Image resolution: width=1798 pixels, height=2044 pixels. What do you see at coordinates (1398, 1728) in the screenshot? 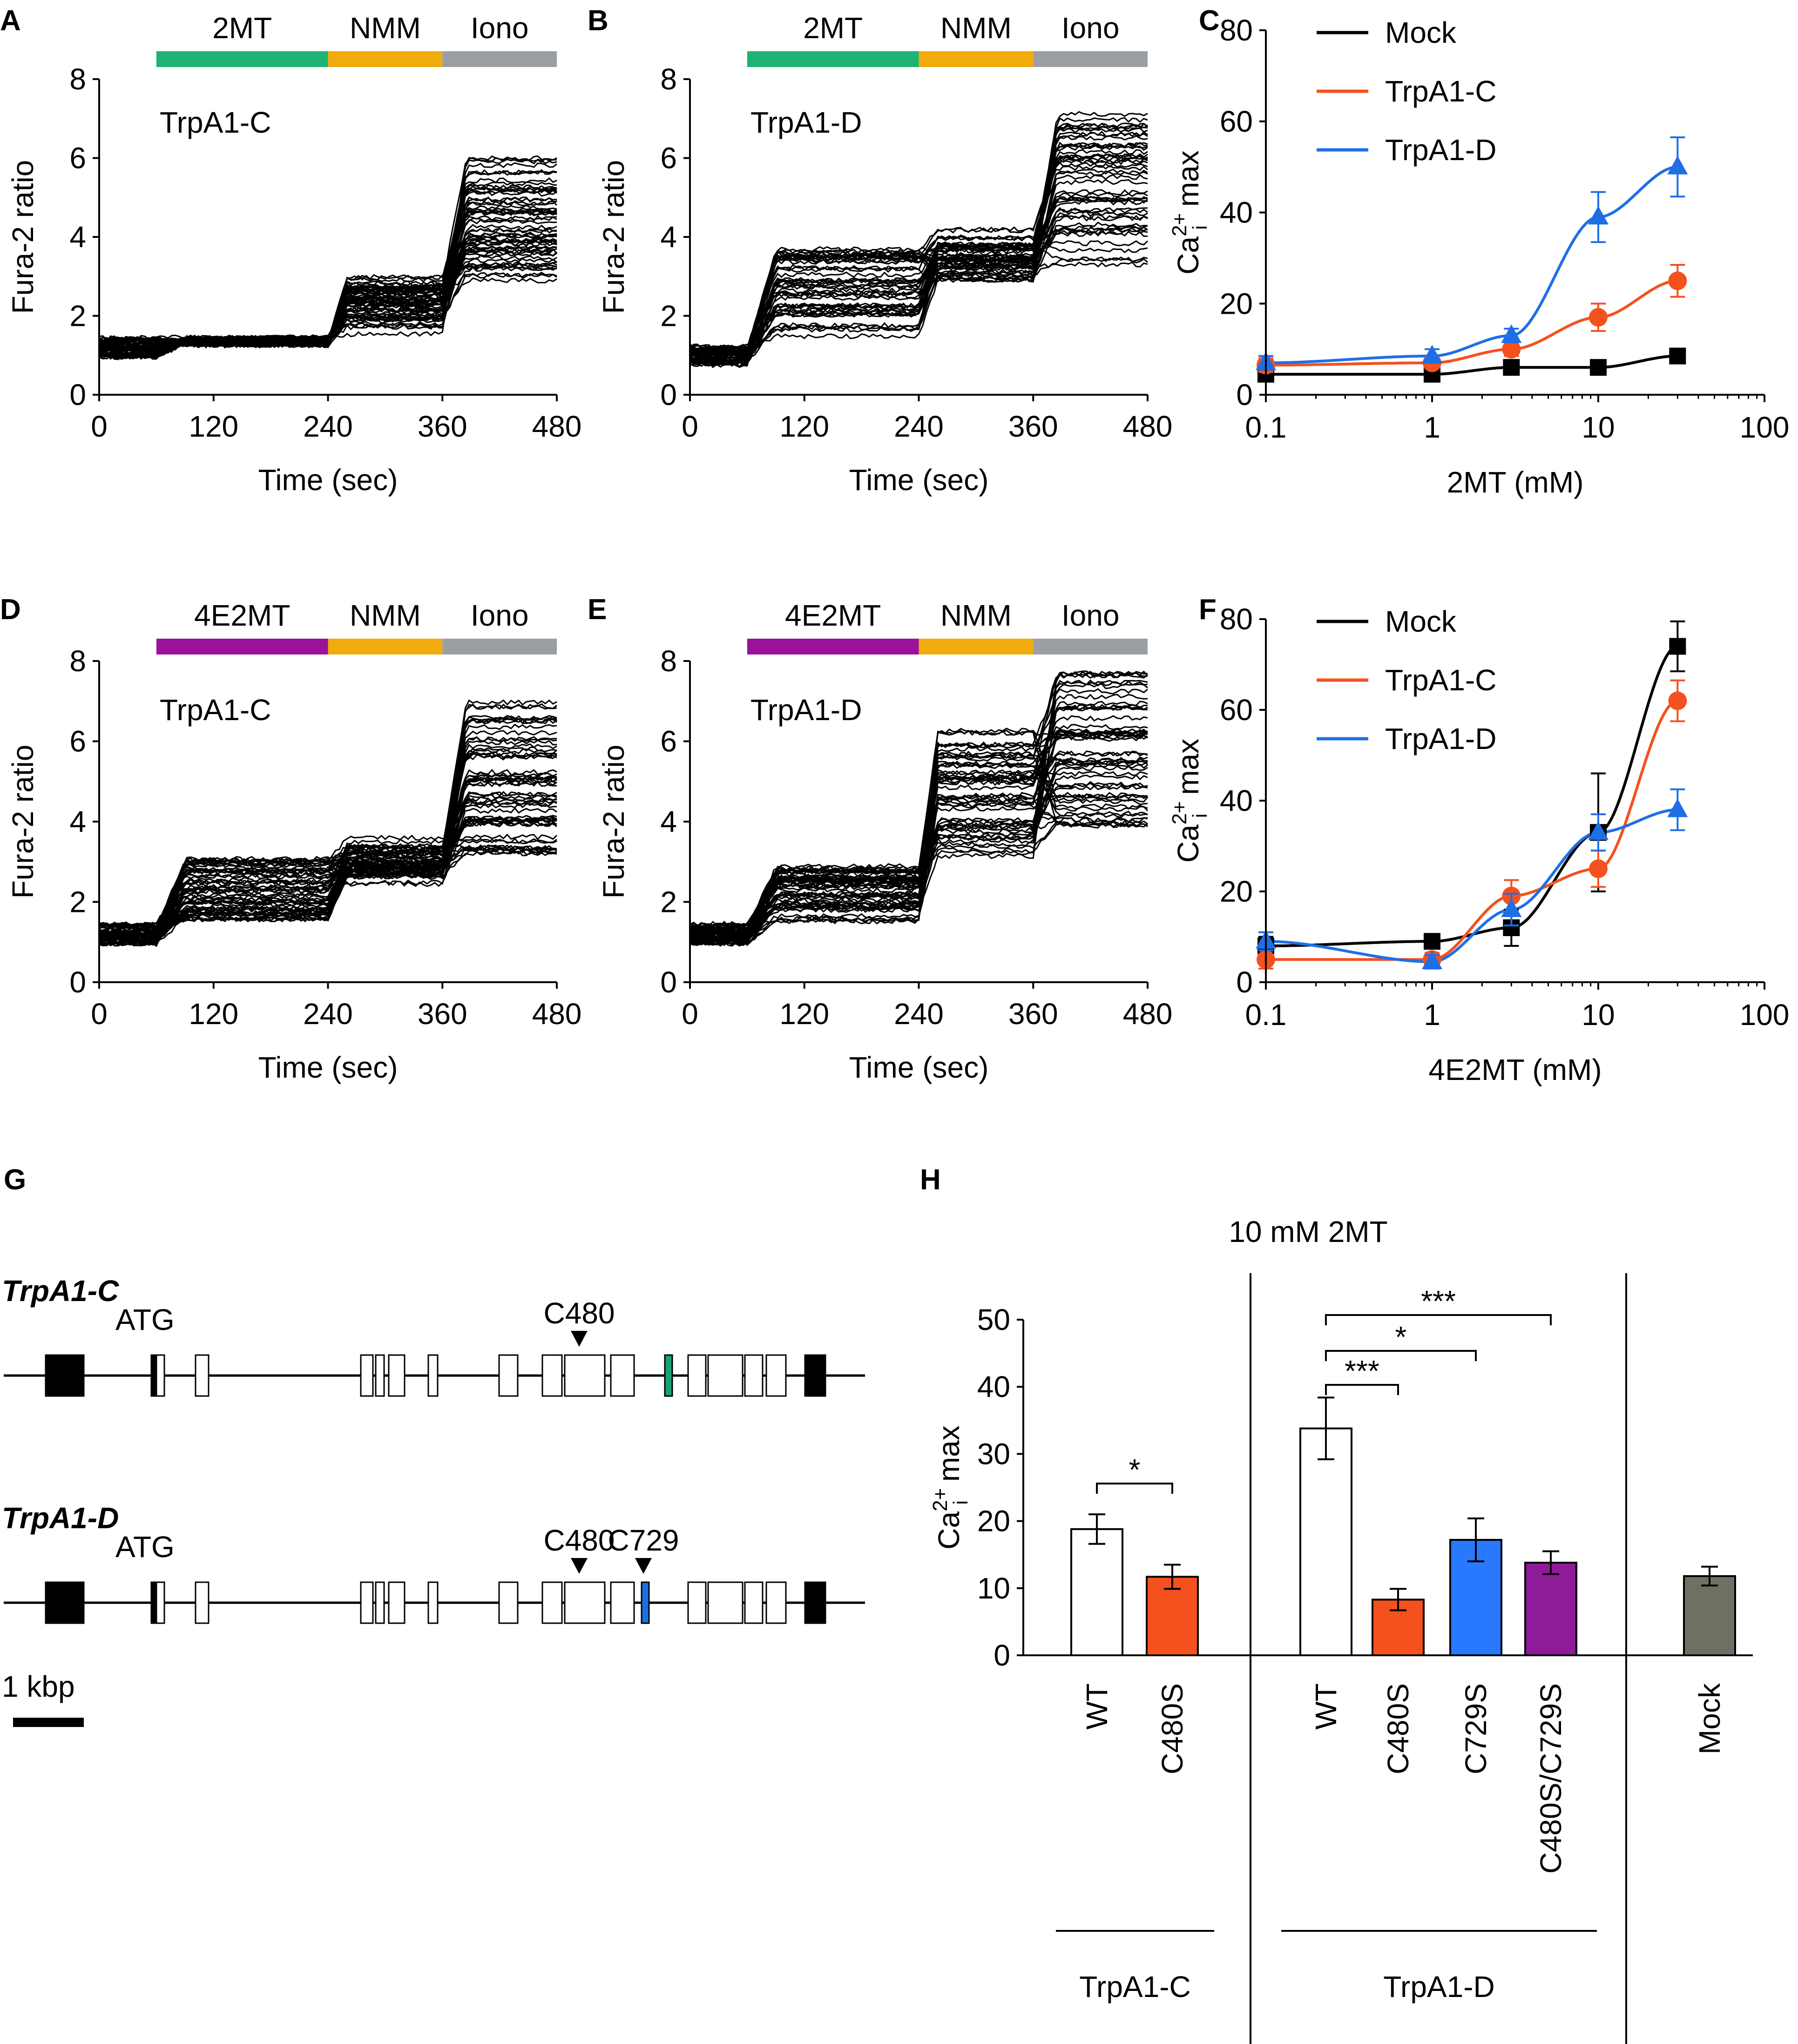
I see `category-label-3: C480S` at bounding box center [1398, 1728].